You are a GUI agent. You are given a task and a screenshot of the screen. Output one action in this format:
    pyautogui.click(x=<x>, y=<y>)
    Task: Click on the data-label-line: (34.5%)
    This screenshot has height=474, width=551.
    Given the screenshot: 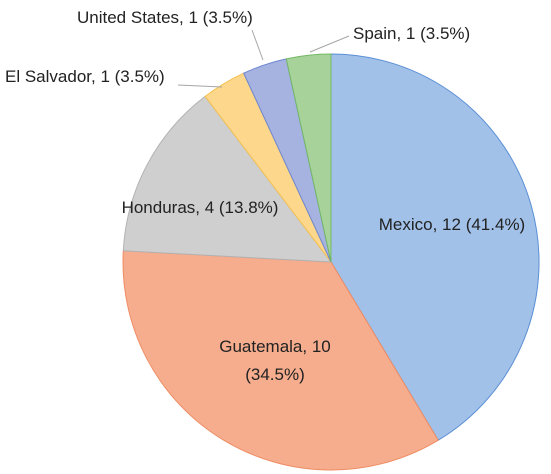 What is the action you would take?
    pyautogui.click(x=275, y=374)
    